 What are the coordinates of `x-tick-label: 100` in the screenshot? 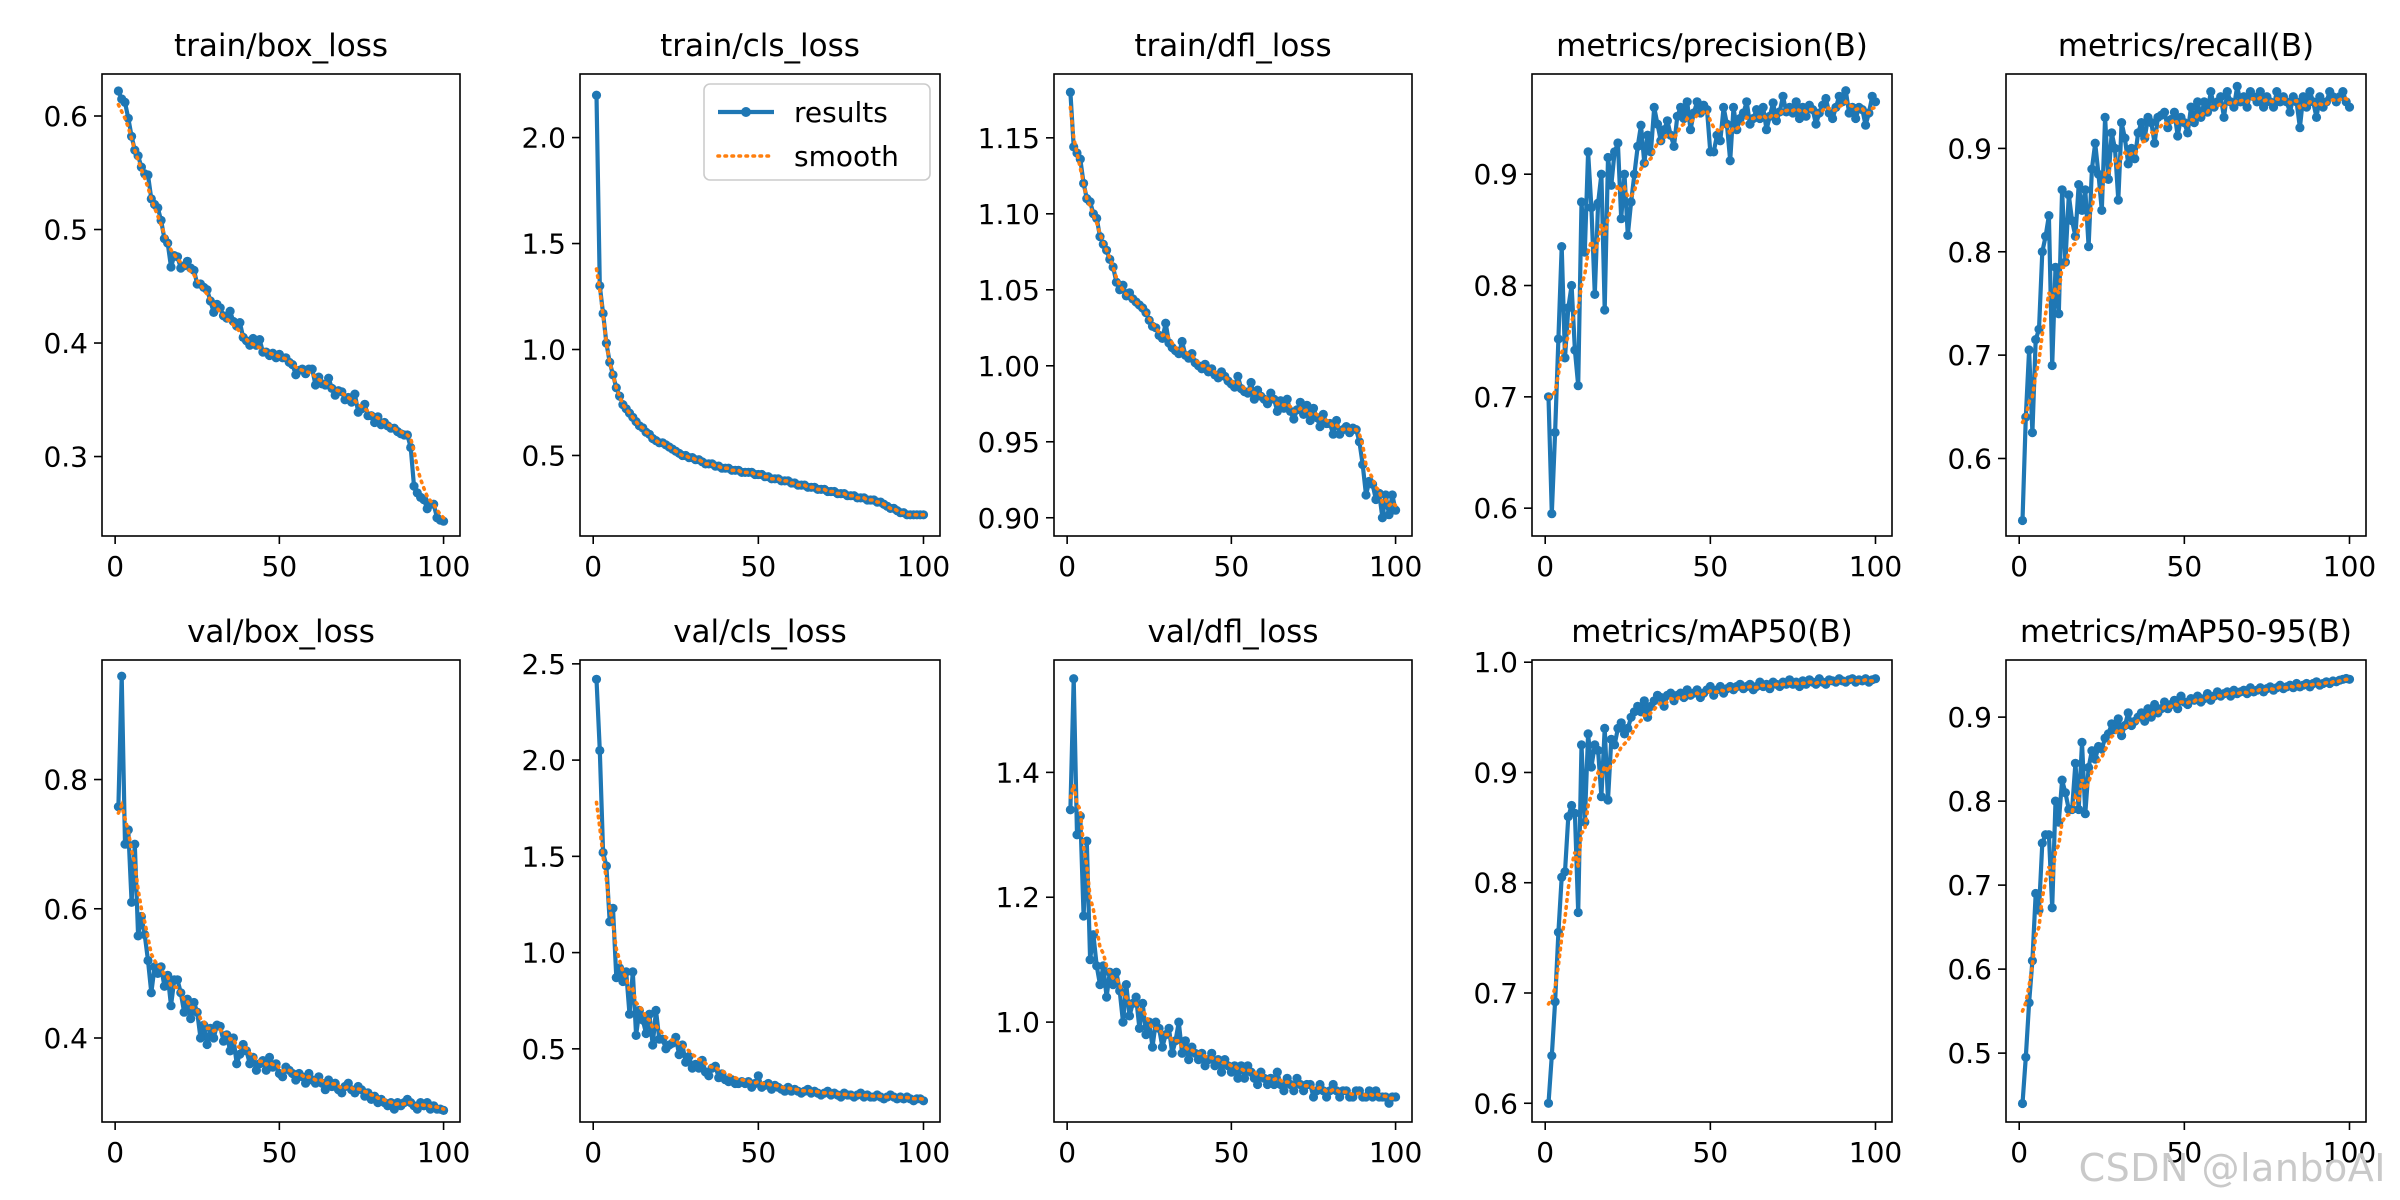 It's located at (923, 1152).